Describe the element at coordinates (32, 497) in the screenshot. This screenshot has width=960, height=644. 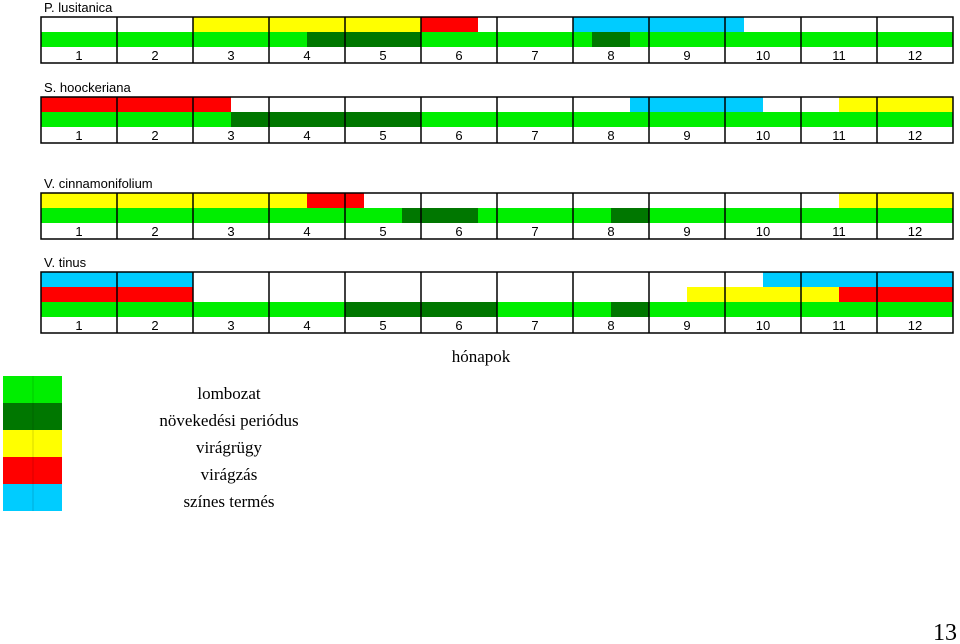
I see `legend-swatch-szines_termes` at that location.